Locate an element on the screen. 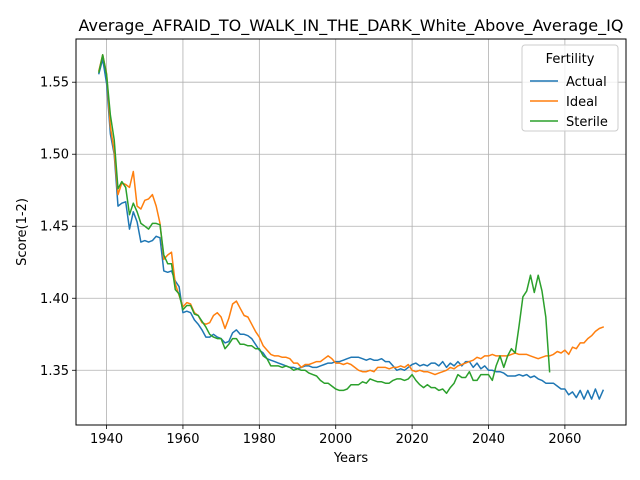 The height and width of the screenshot is (480, 640). x-tick-label: 1940 is located at coordinates (106, 439).